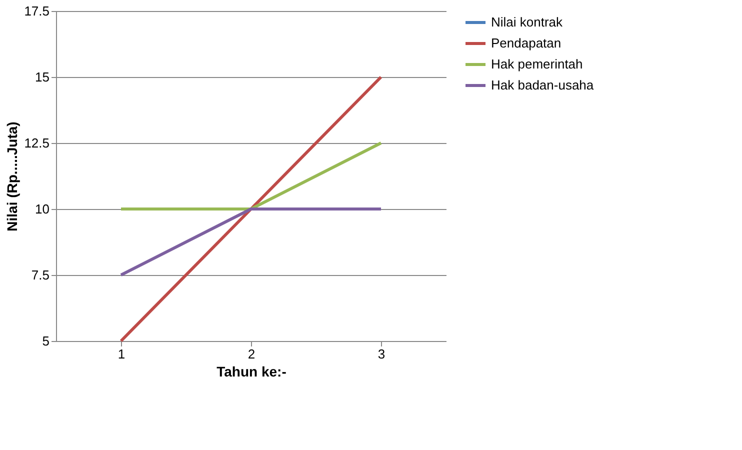 The height and width of the screenshot is (450, 742). What do you see at coordinates (40, 275) in the screenshot?
I see `y-tick-label: 7.5` at bounding box center [40, 275].